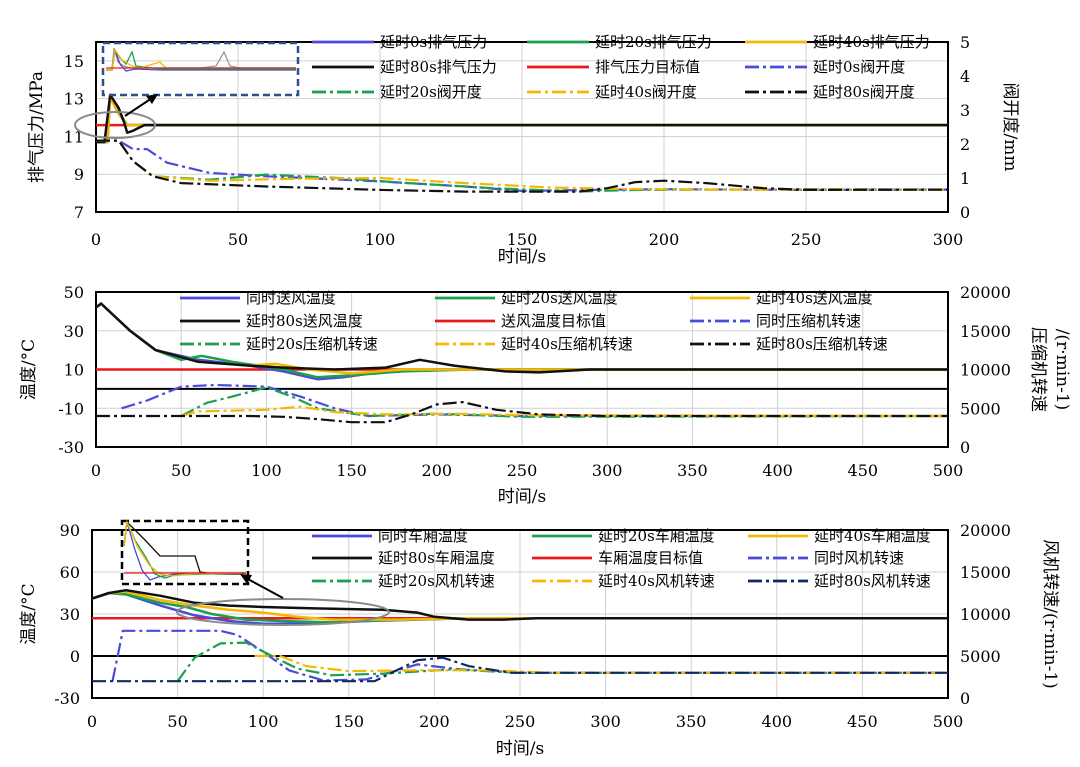 The width and height of the screenshot is (1080, 767). Describe the element at coordinates (74, 136) in the screenshot. I see `y-tick-label: 11` at that location.